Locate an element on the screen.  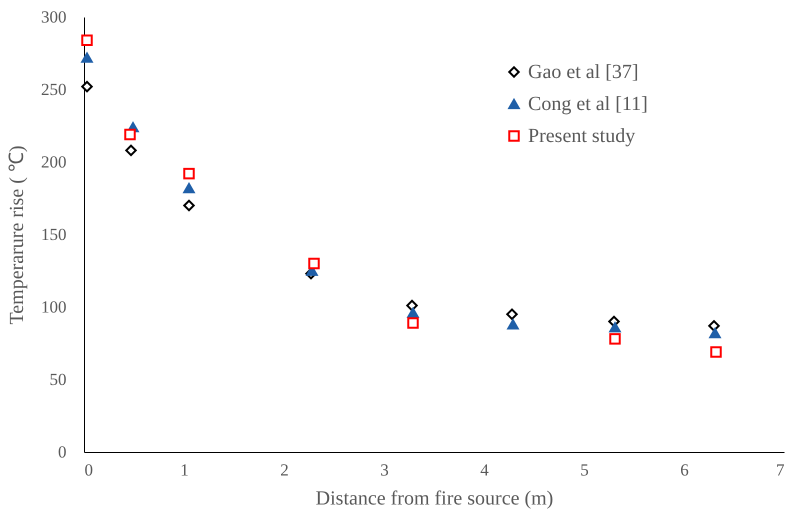
y-tick-label: 150 is located at coordinates (53, 234).